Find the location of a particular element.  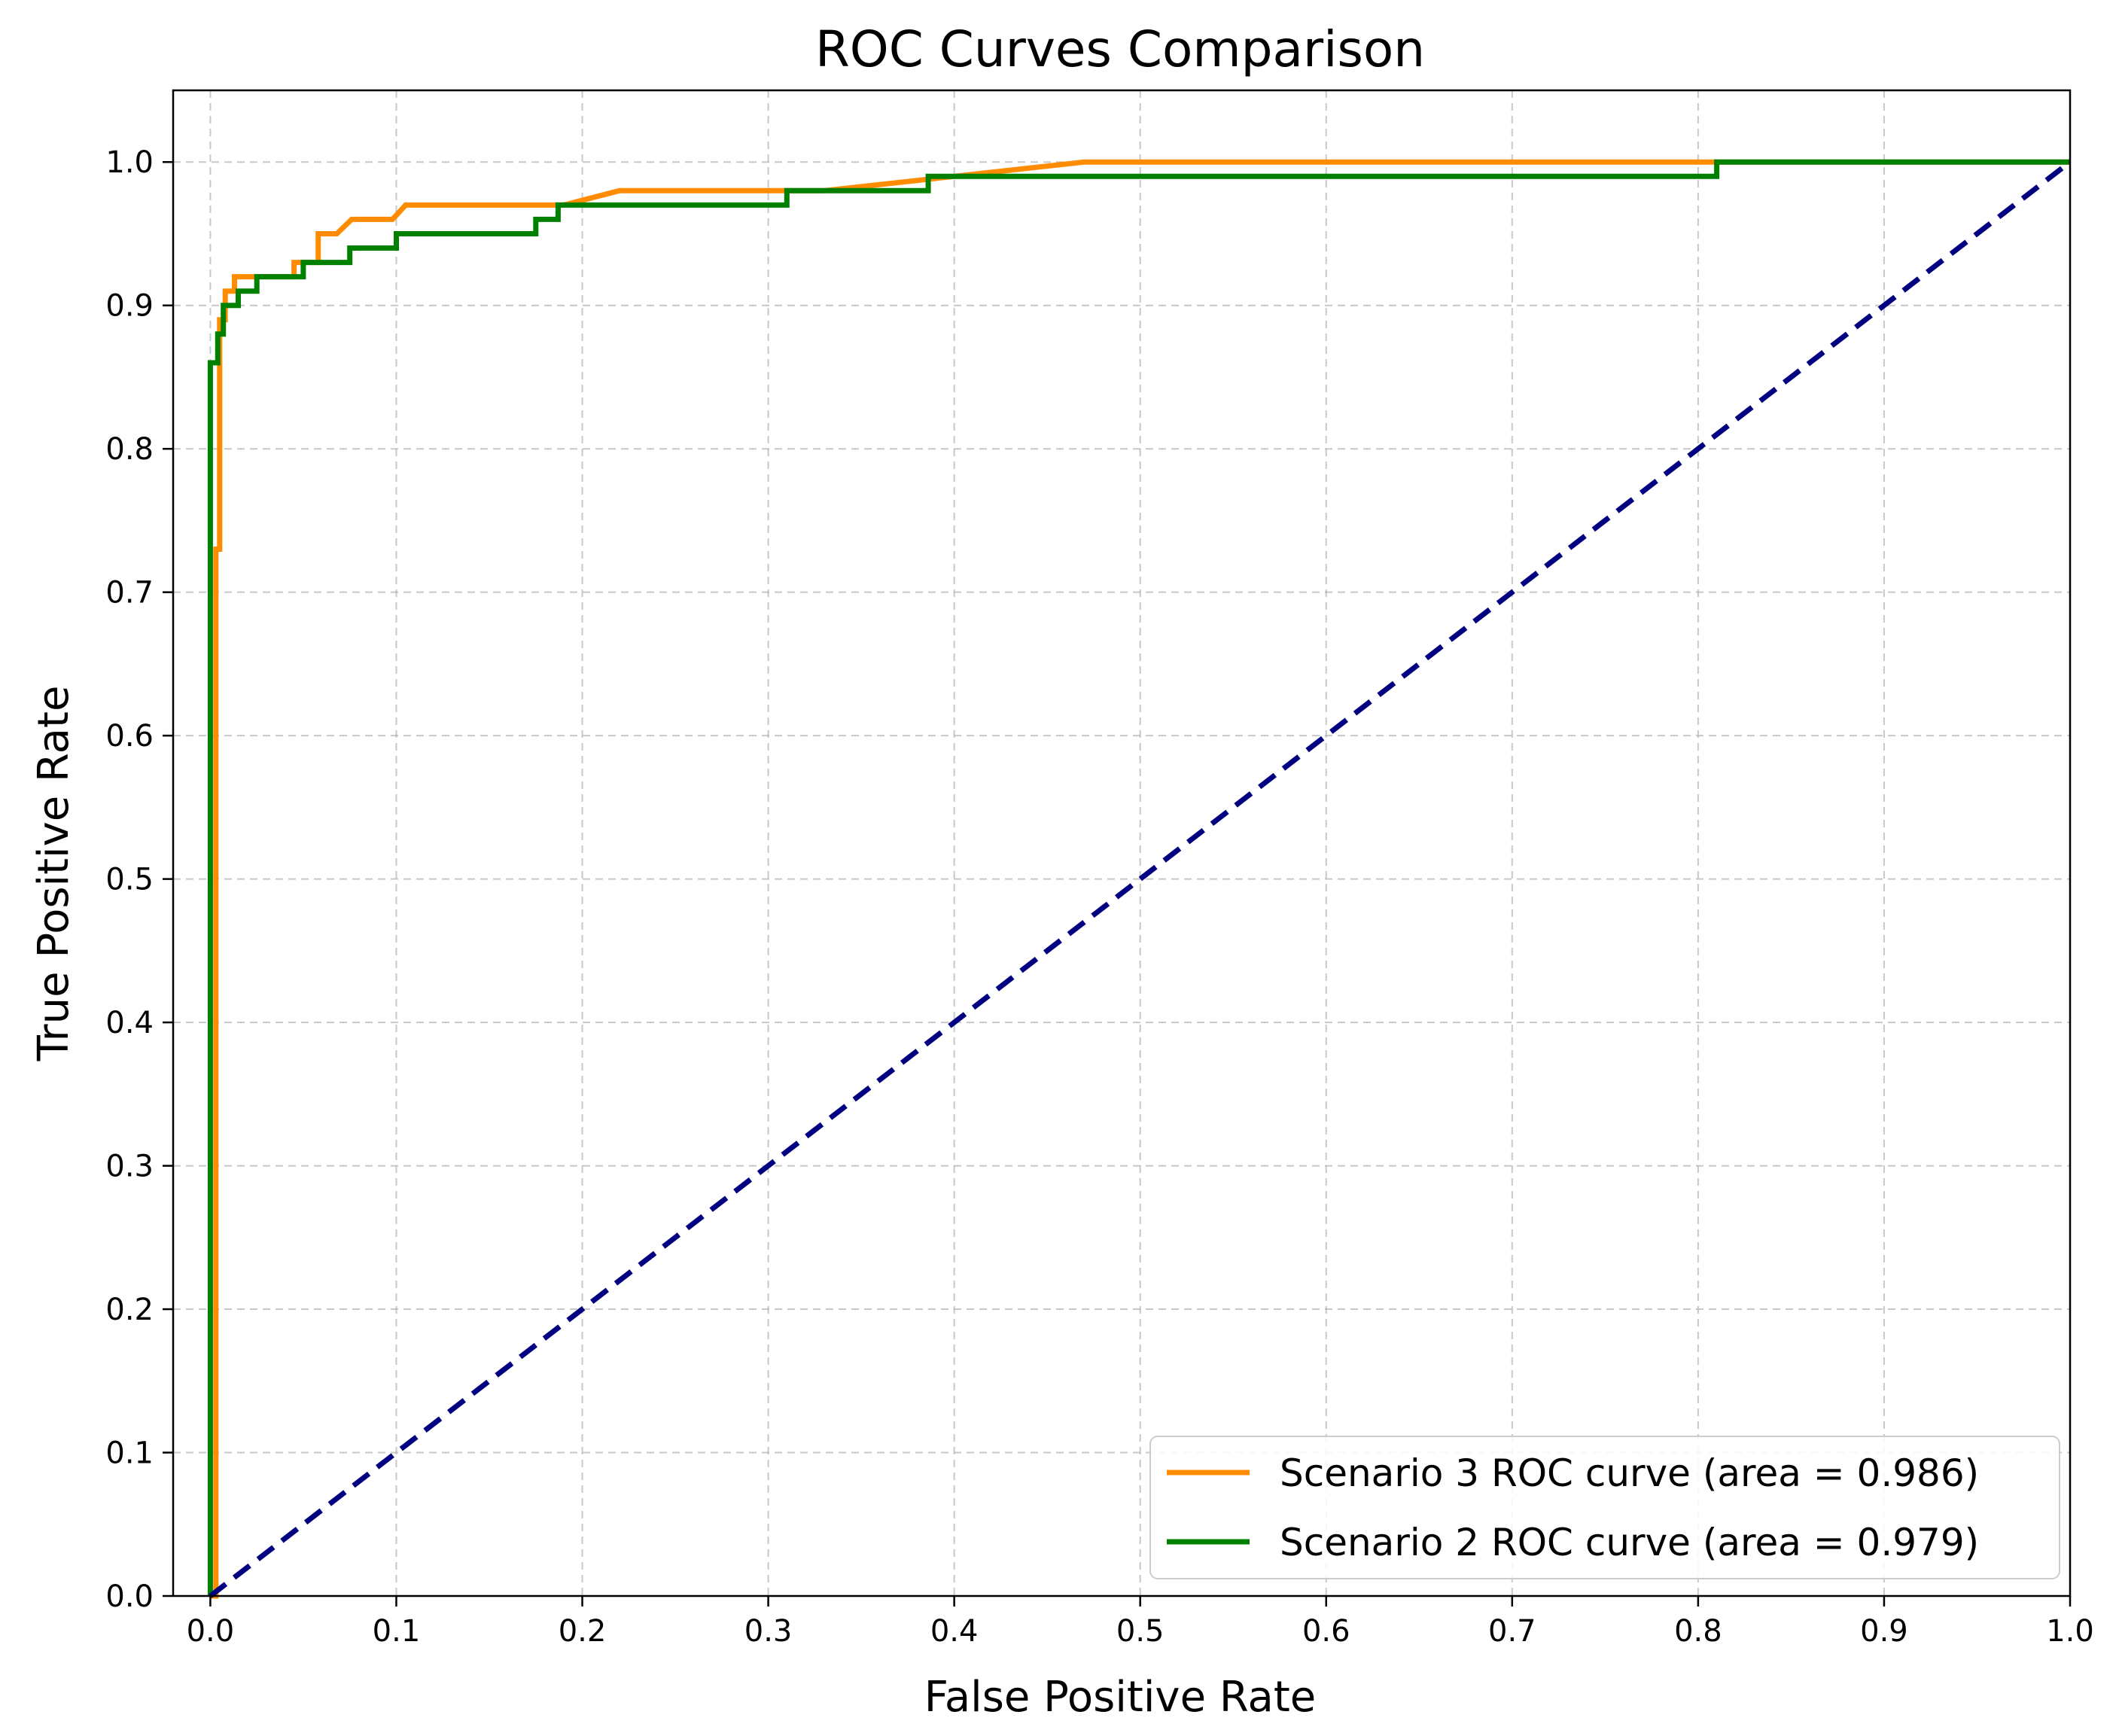

y-axis-label: True Positive Rate is located at coordinates (54, 874).